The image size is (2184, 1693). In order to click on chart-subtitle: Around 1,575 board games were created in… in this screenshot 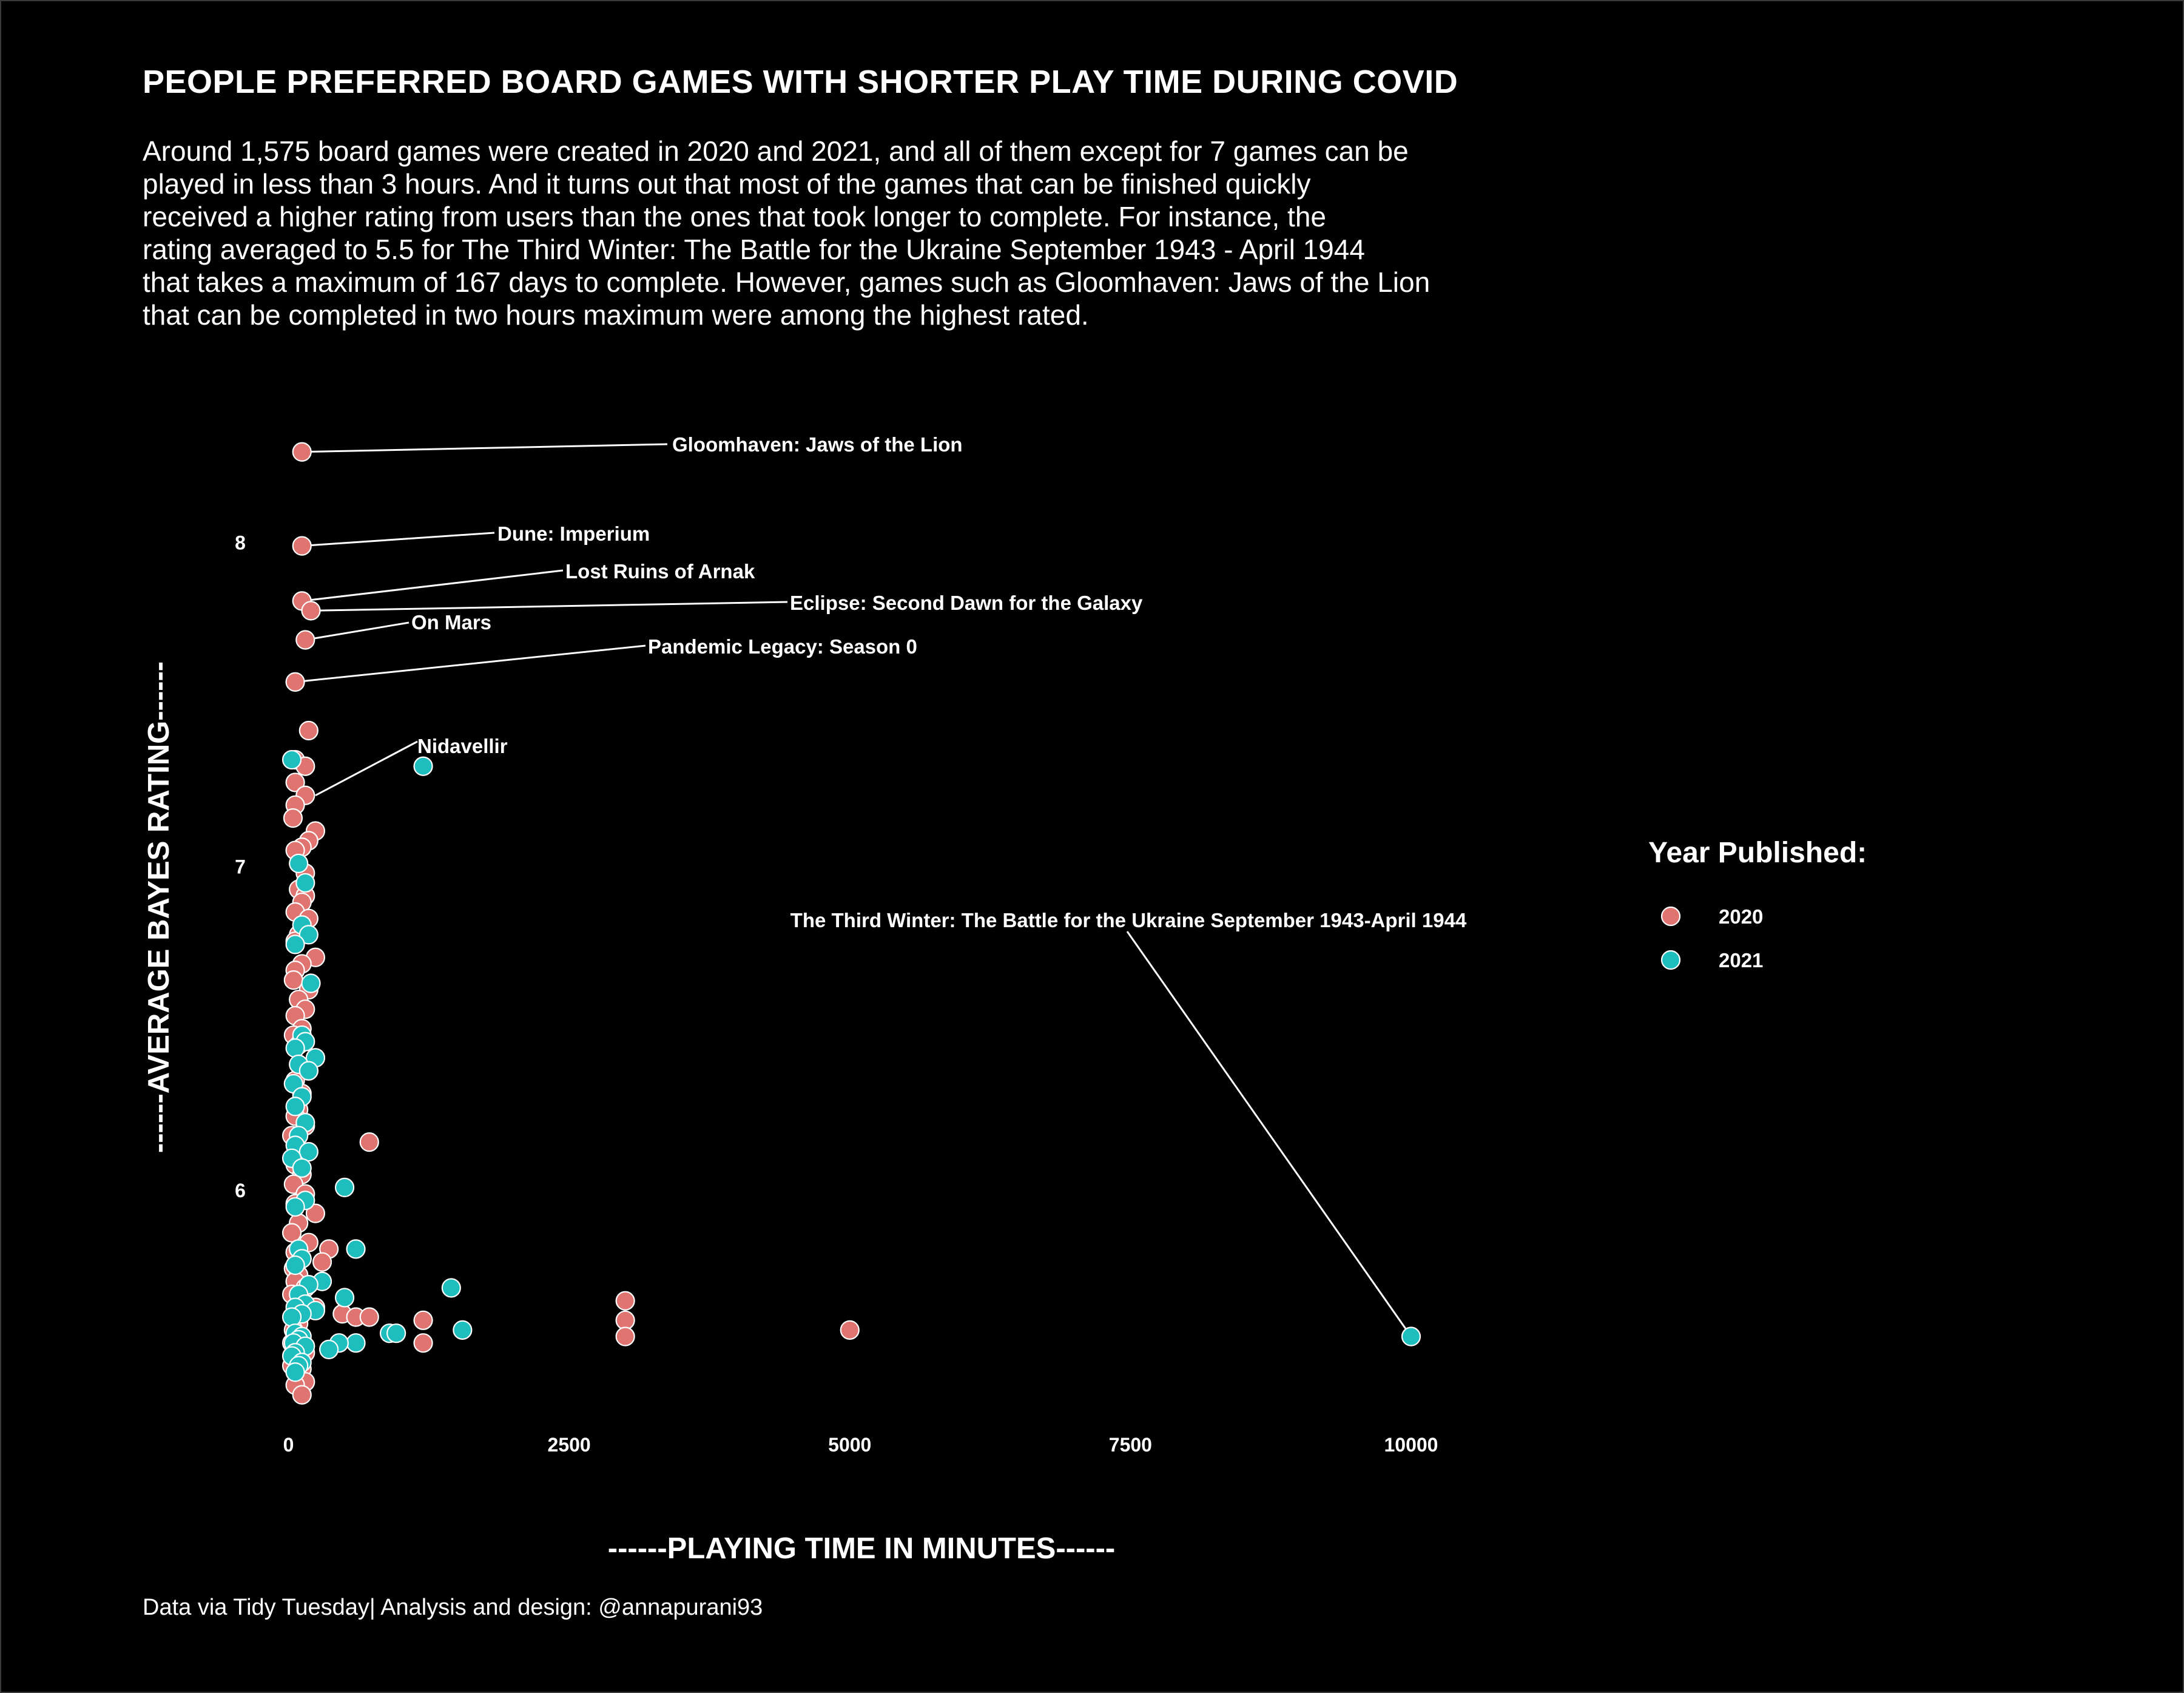, I will do `click(871, 233)`.